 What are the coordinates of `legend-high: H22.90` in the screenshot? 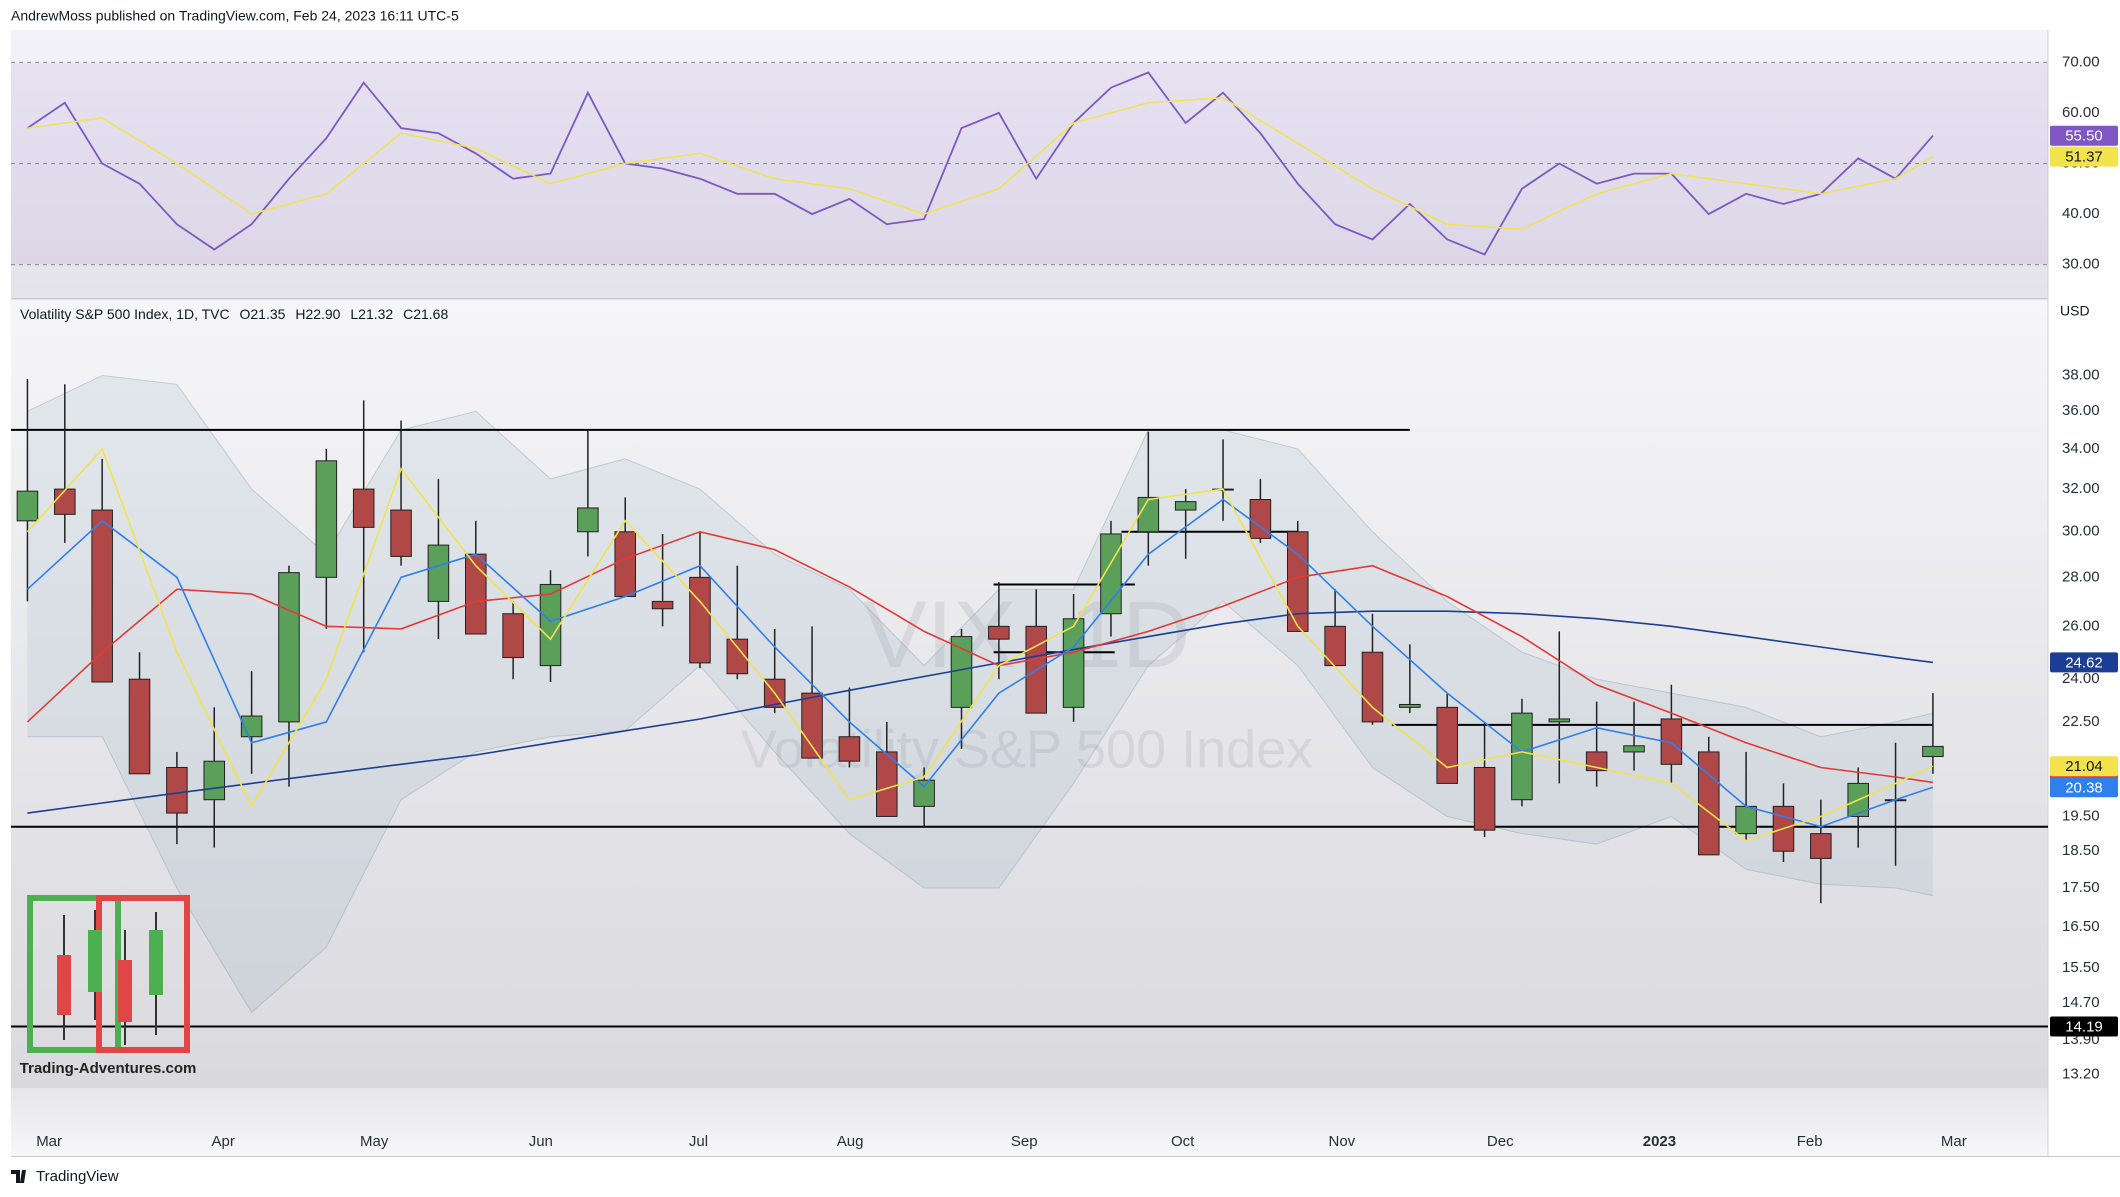 It's located at (317, 314).